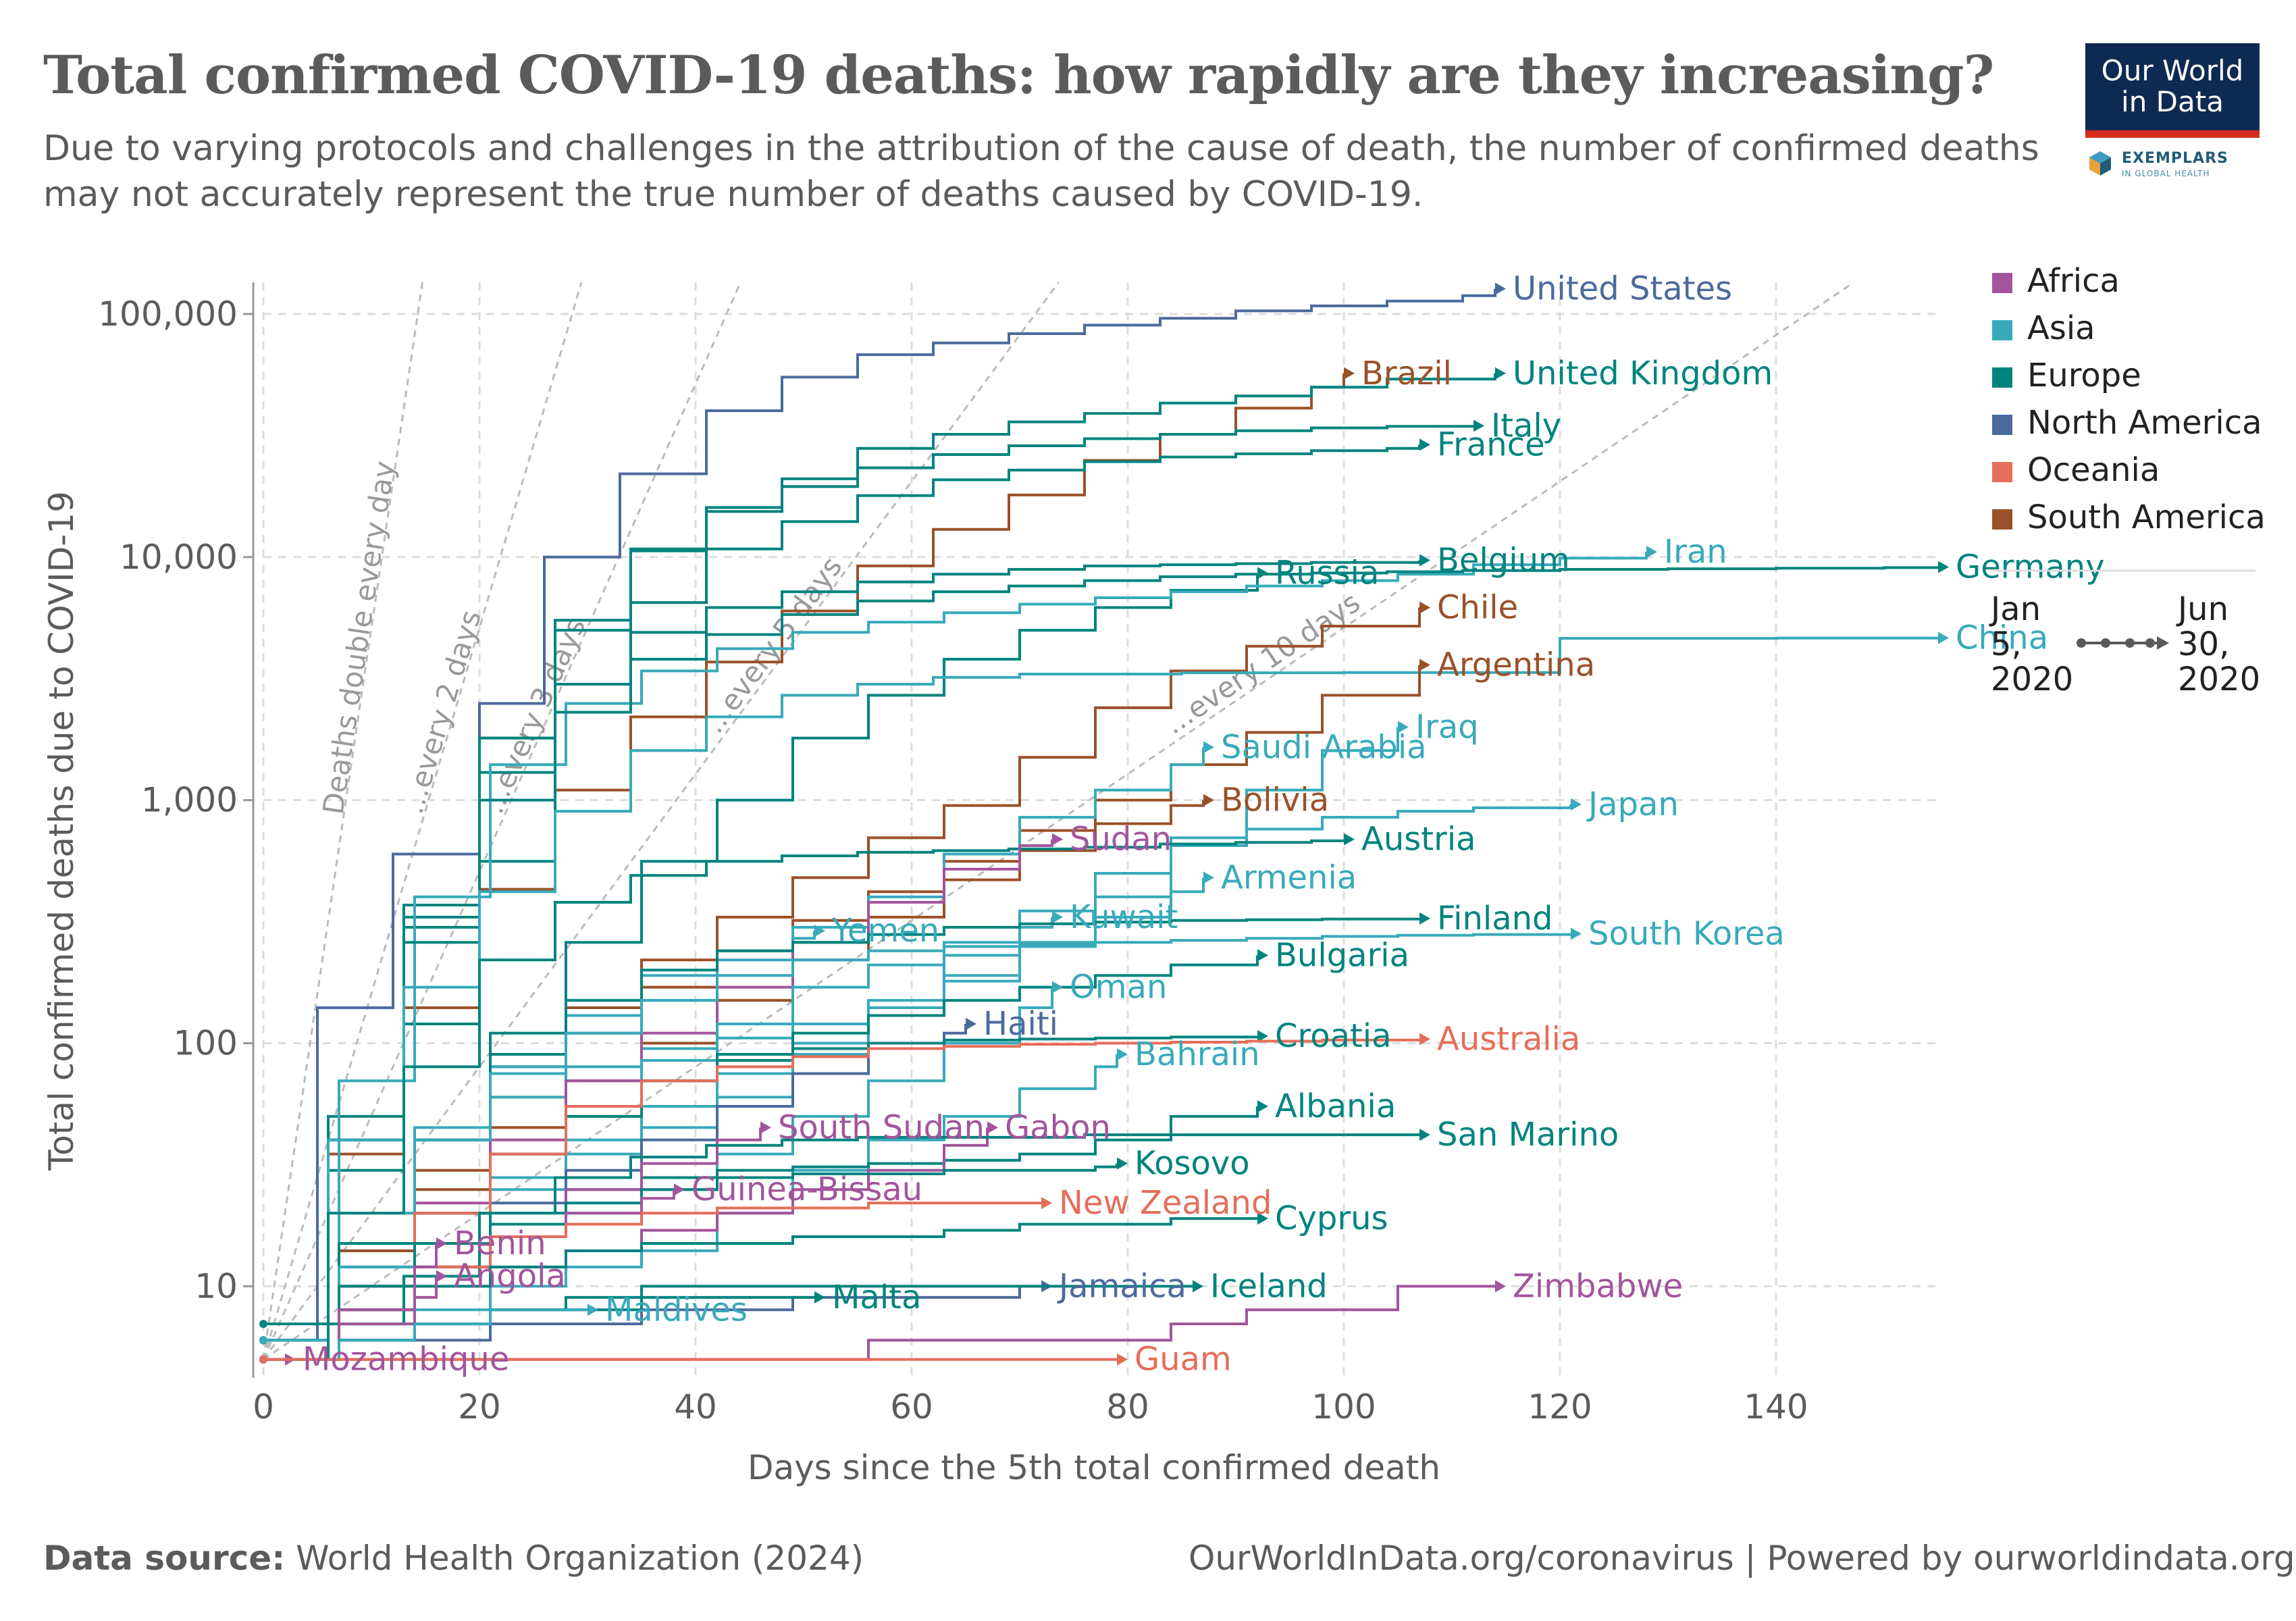 The height and width of the screenshot is (1621, 2296). Describe the element at coordinates (1269, 1286) in the screenshot. I see `series-label-iceland: Iceland` at that location.